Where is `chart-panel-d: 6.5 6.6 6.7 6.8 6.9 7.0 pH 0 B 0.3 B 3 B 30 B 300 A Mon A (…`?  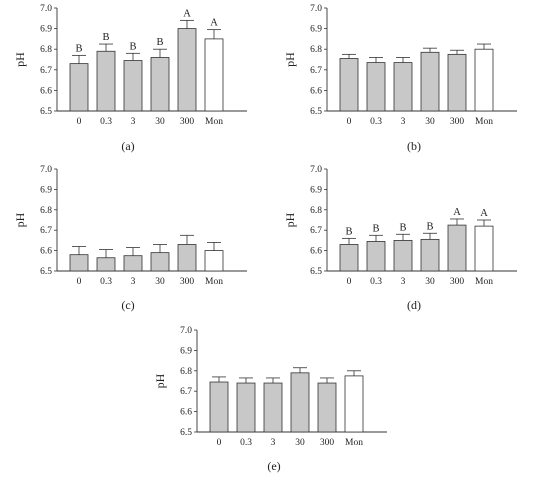 chart-panel-d: 6.5 6.6 6.7 6.8 6.9 7.0 pH 0 B 0.3 B 3 B 30 B 300 A Mon A (… is located at coordinates (400, 238).